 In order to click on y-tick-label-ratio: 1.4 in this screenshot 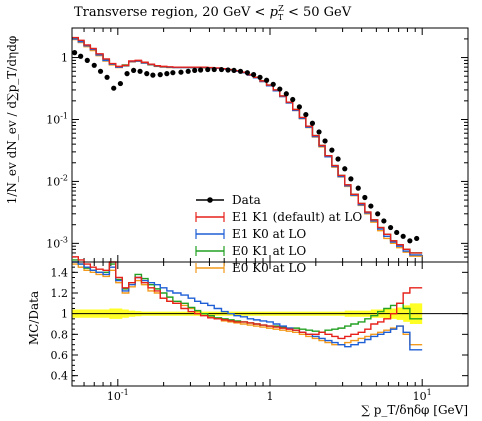, I will do `click(60, 272)`.